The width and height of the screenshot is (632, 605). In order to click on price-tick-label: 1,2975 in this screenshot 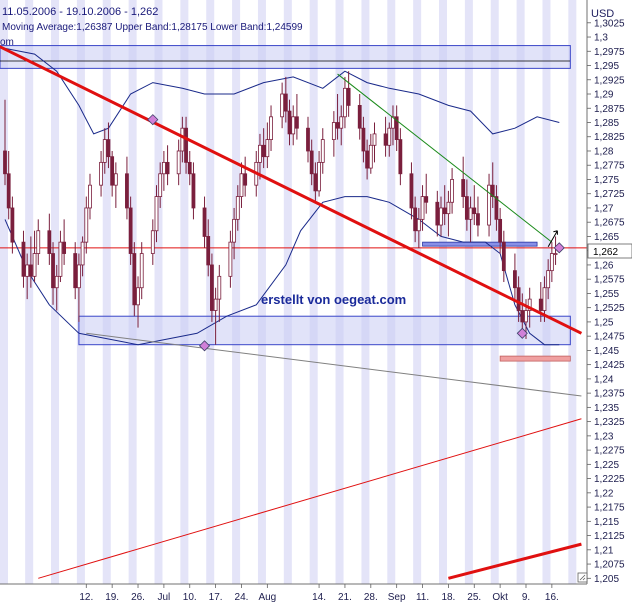, I will do `click(609, 52)`.